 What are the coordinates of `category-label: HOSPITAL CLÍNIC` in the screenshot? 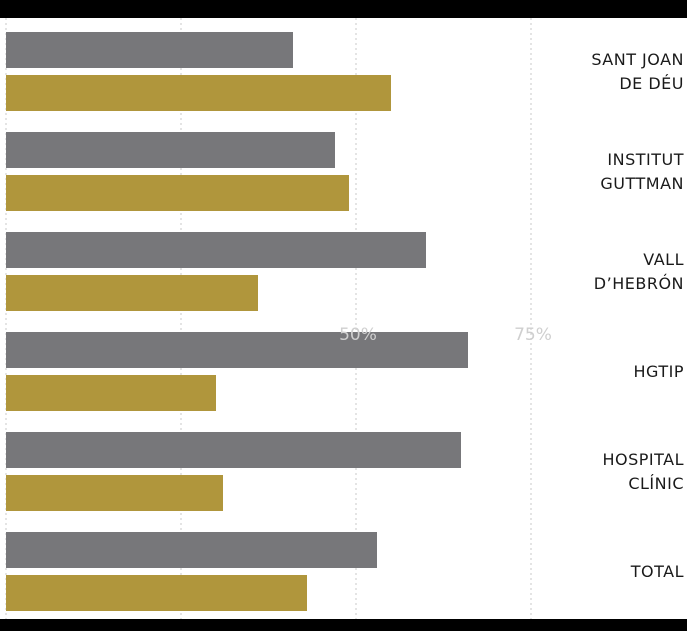 It's located at (643, 471).